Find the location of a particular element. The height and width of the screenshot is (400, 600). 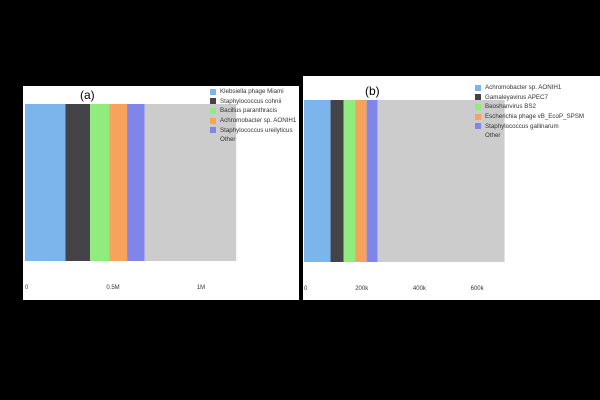

legend-label-b-3: Escherichia phage vB_EcoP_SPSM is located at coordinates (535, 117).